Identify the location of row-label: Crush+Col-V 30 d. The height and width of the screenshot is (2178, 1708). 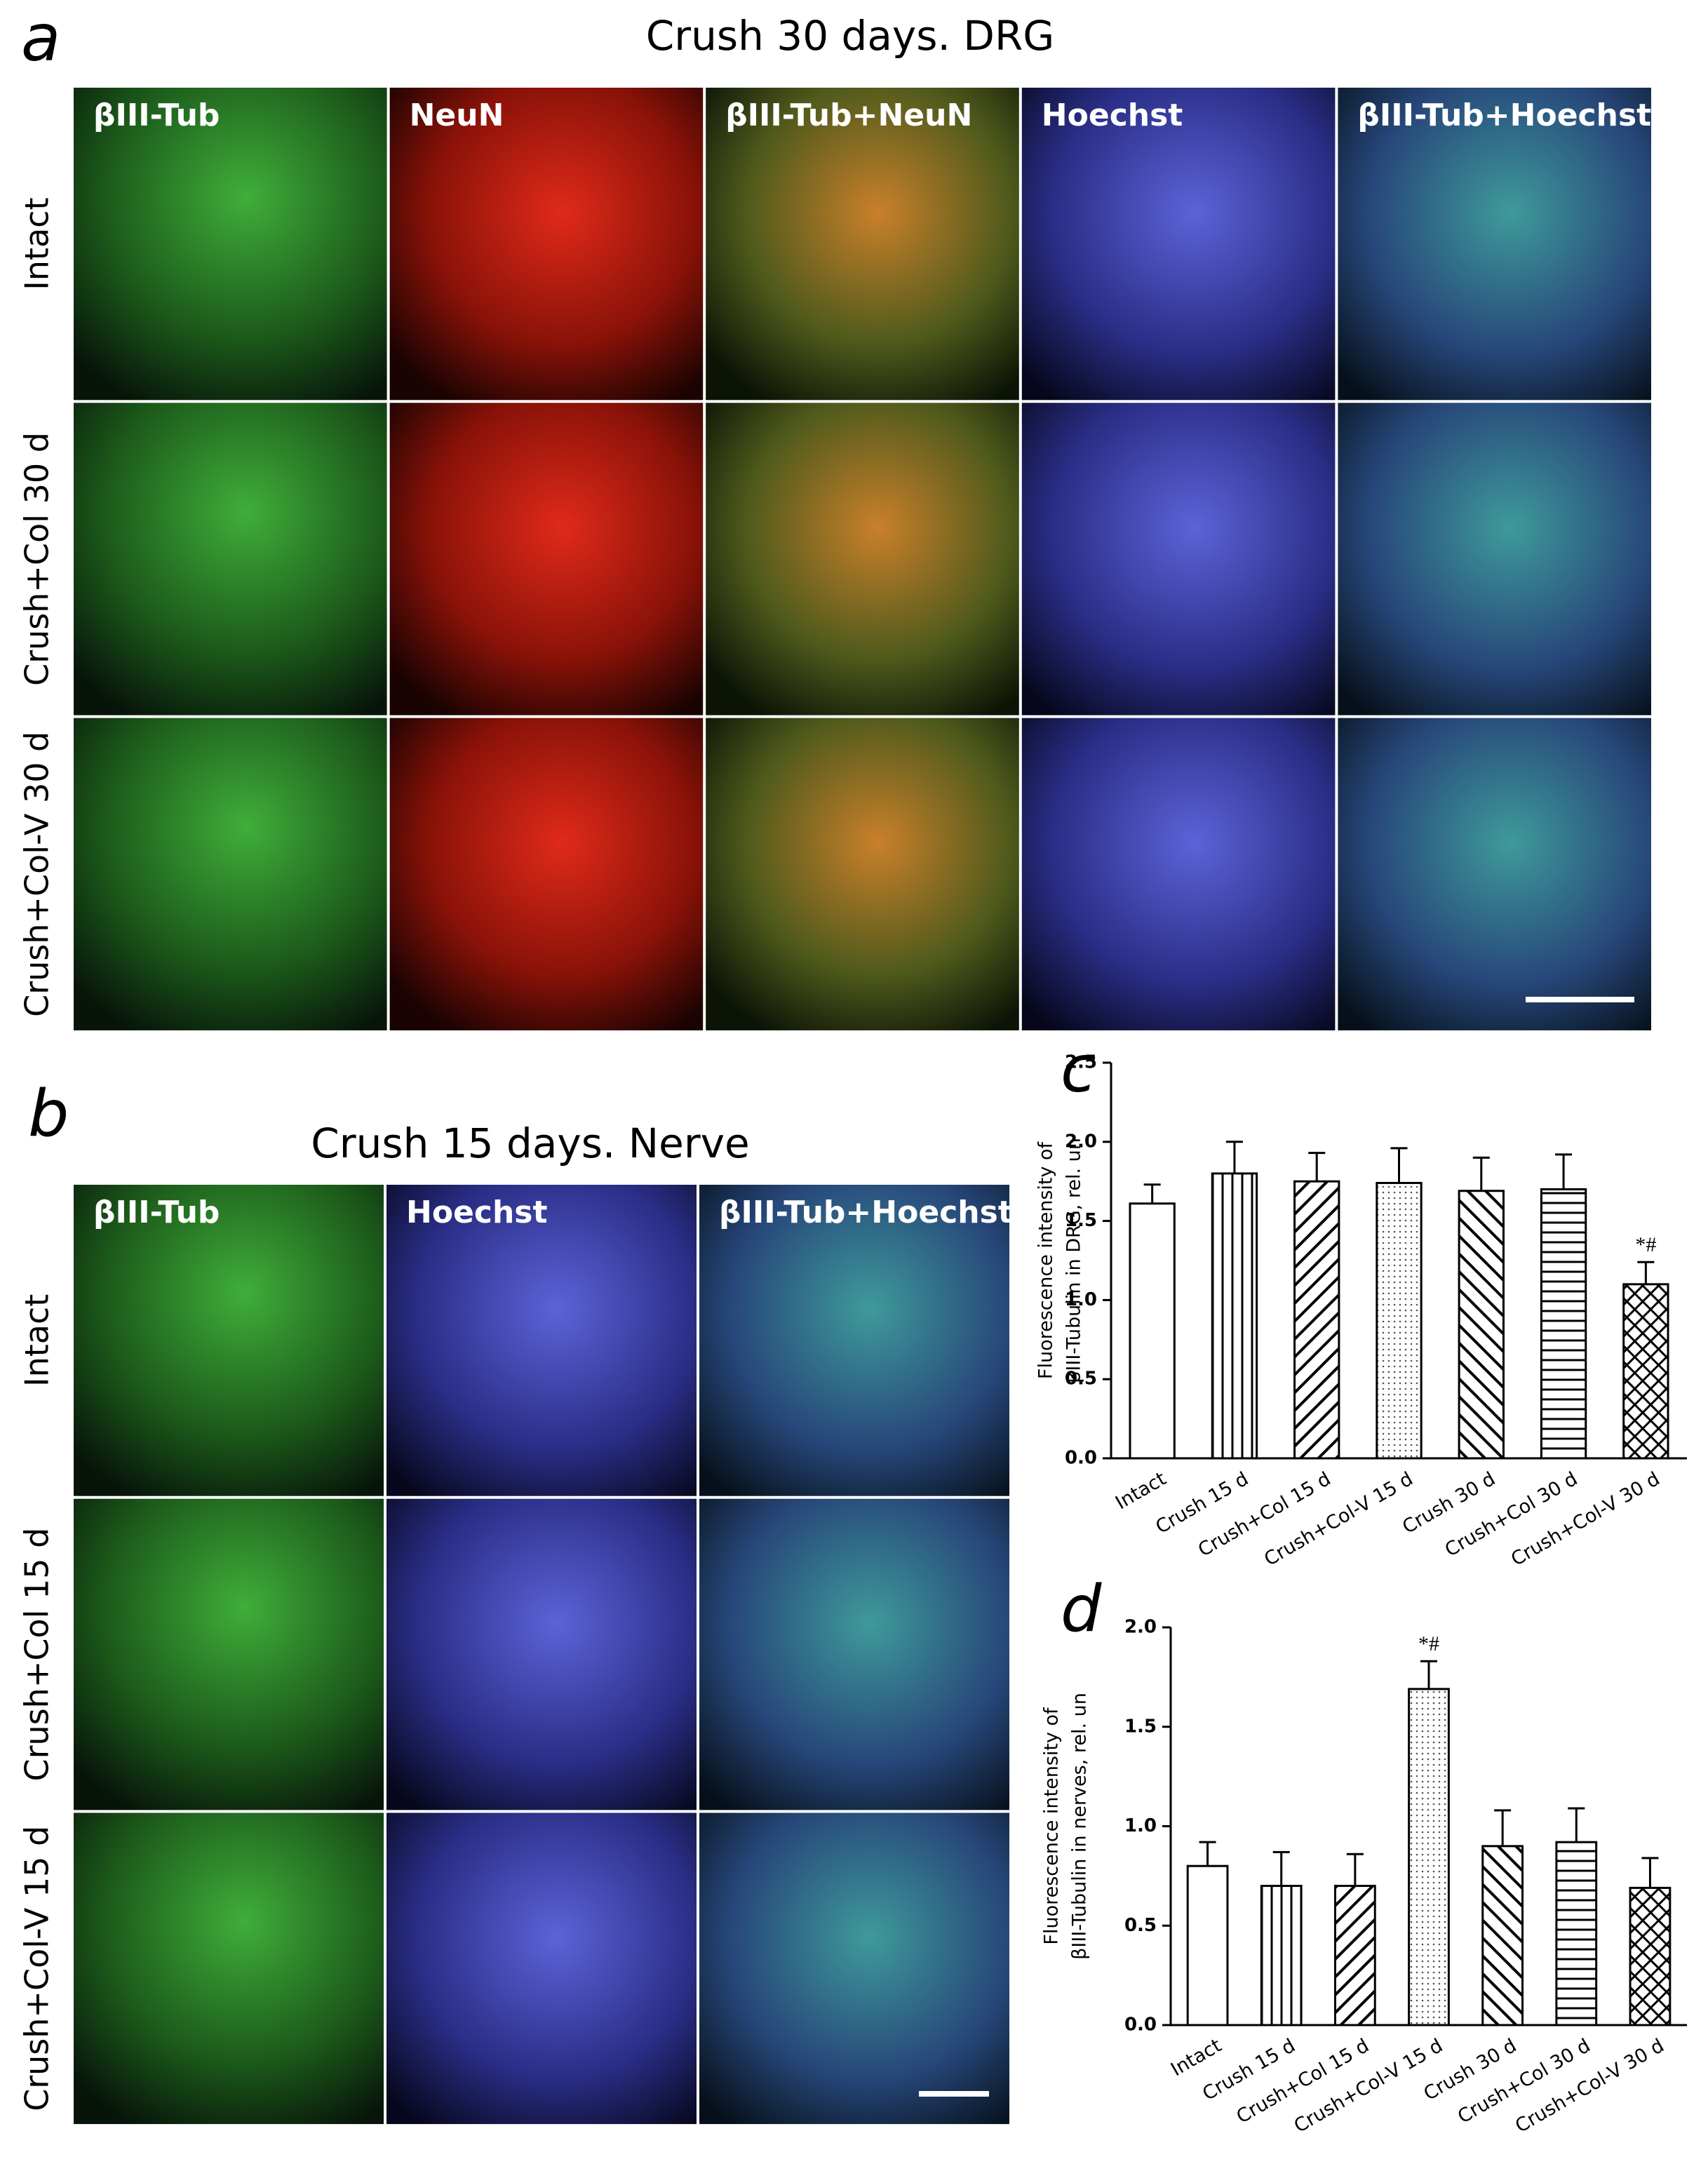
(37, 874).